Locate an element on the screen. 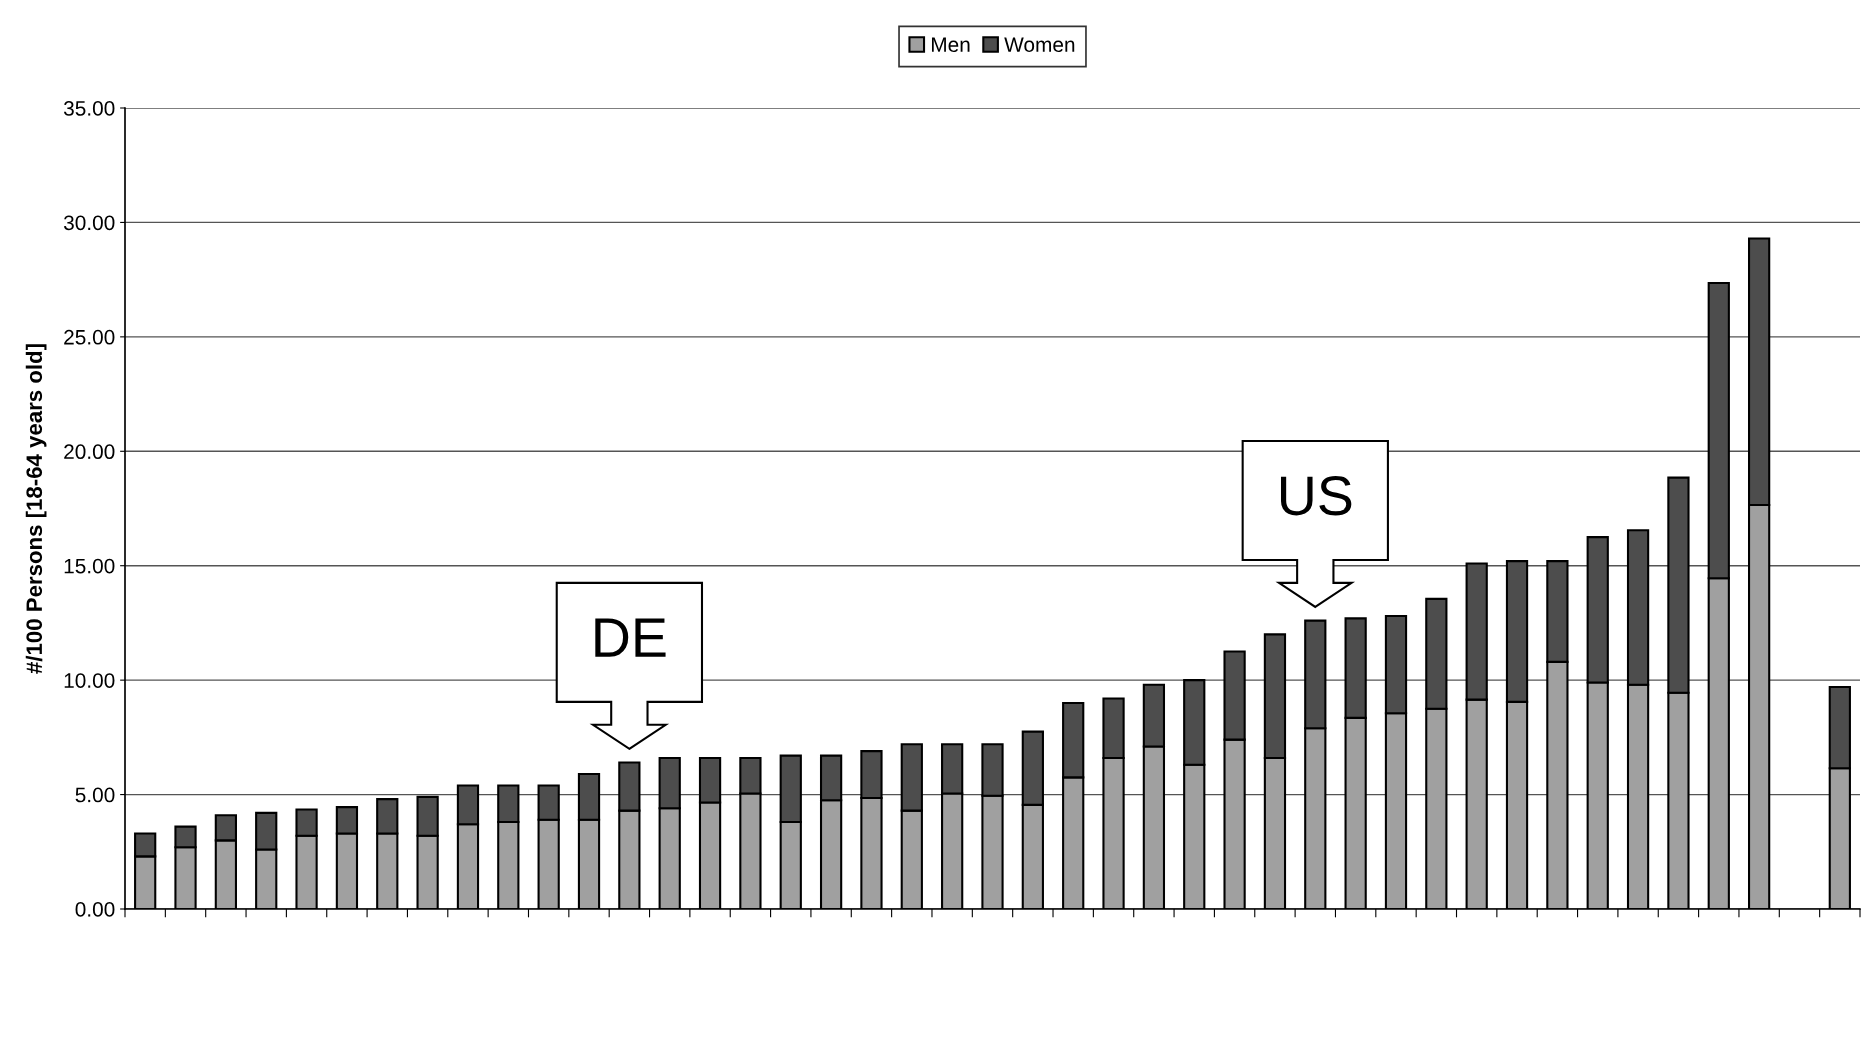  y-tick-label: 20.00 is located at coordinates (89, 452).